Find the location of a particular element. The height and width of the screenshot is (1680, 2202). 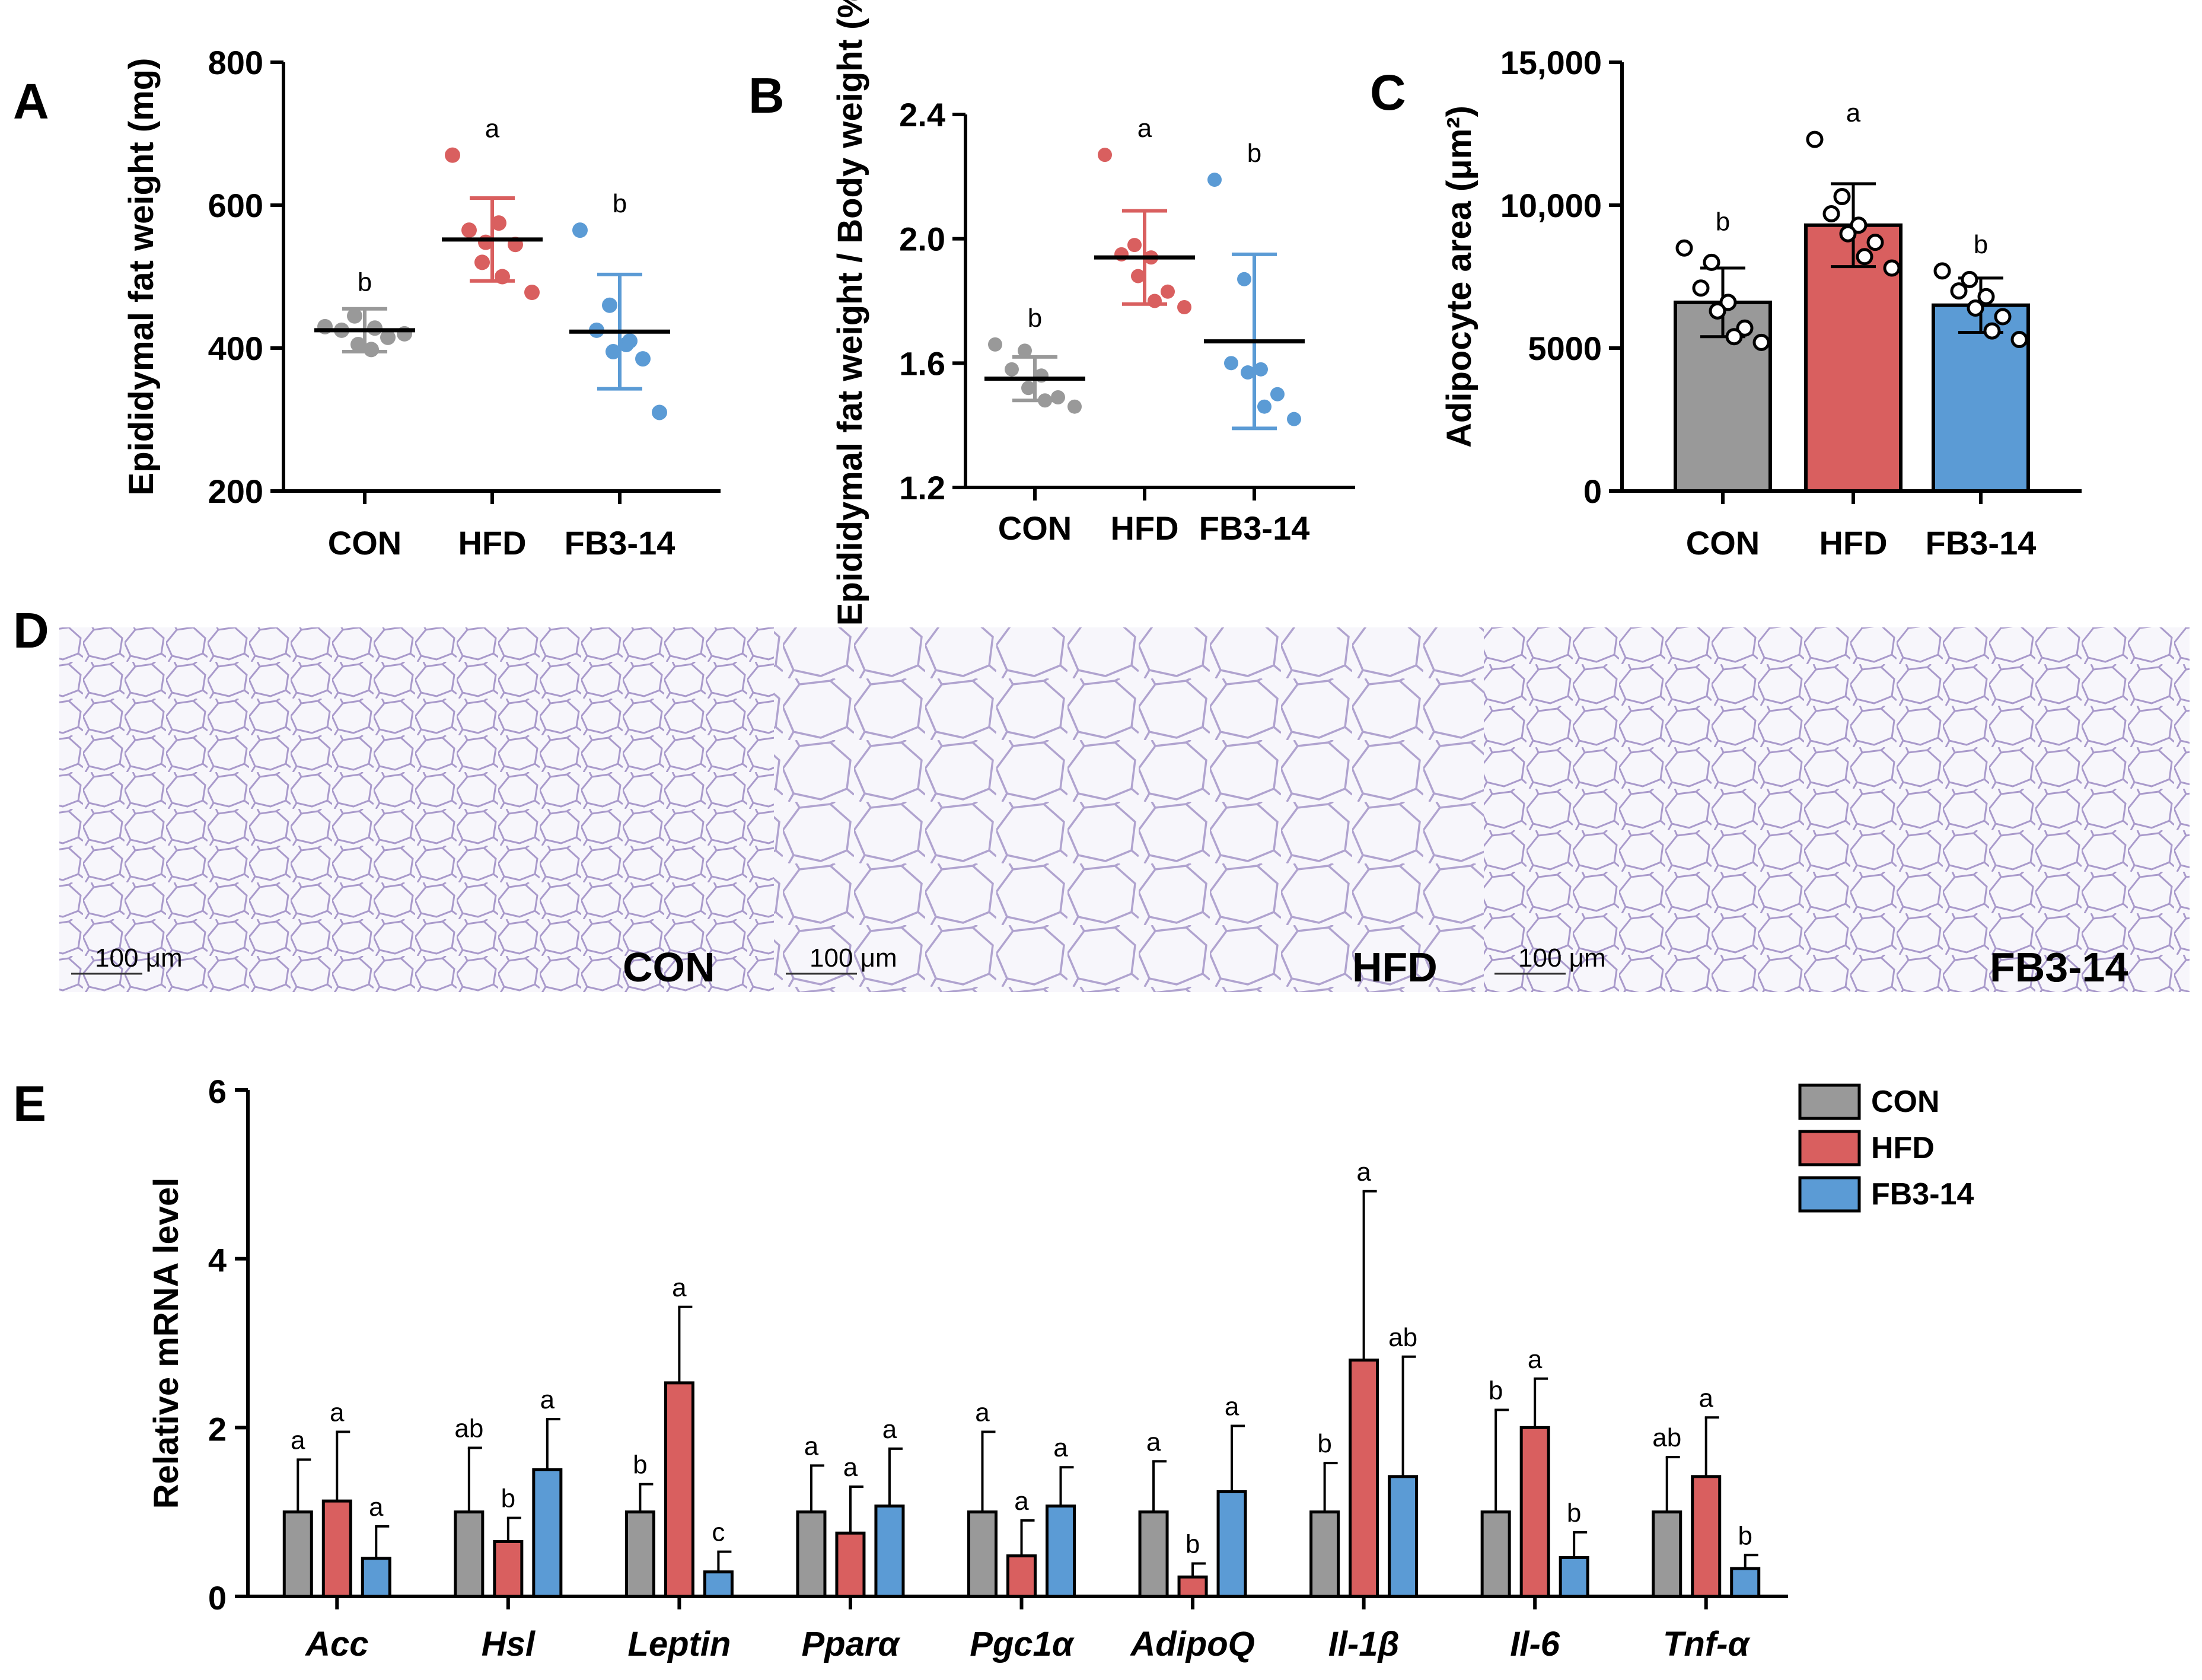

y-tick-label: 600 is located at coordinates (235, 205).